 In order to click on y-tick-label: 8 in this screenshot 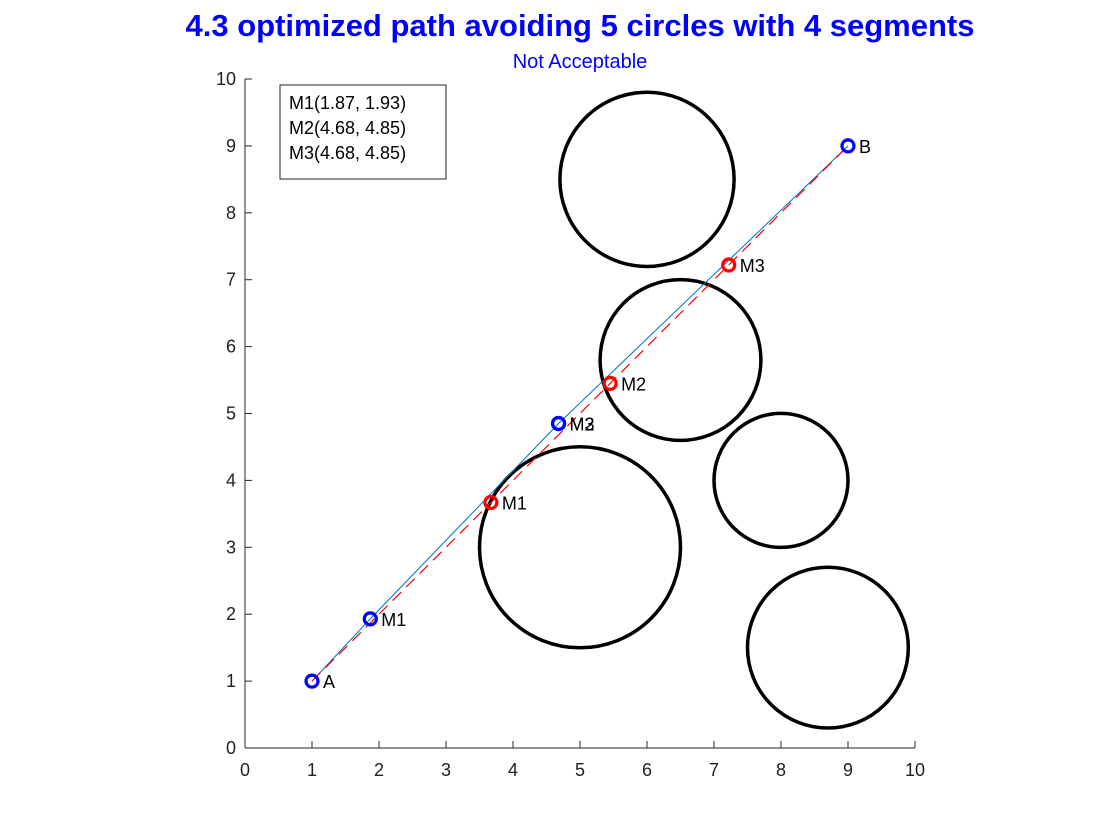, I will do `click(231, 213)`.